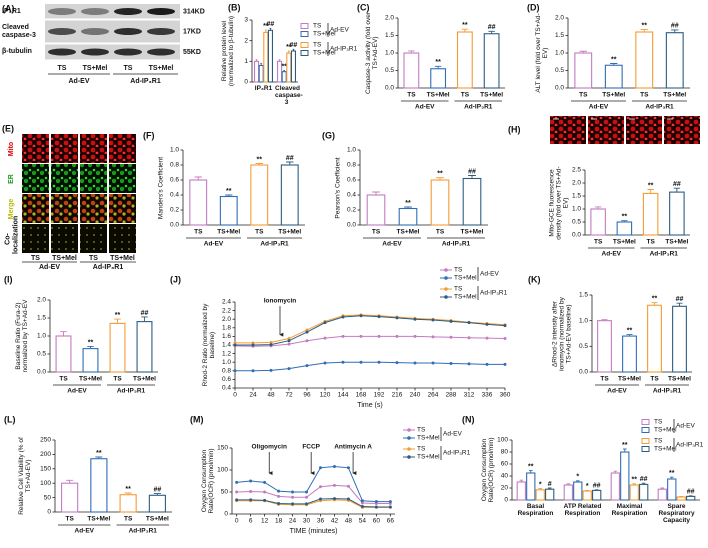 The height and width of the screenshot is (548, 708). I want to click on significance: #, so click(550, 484).